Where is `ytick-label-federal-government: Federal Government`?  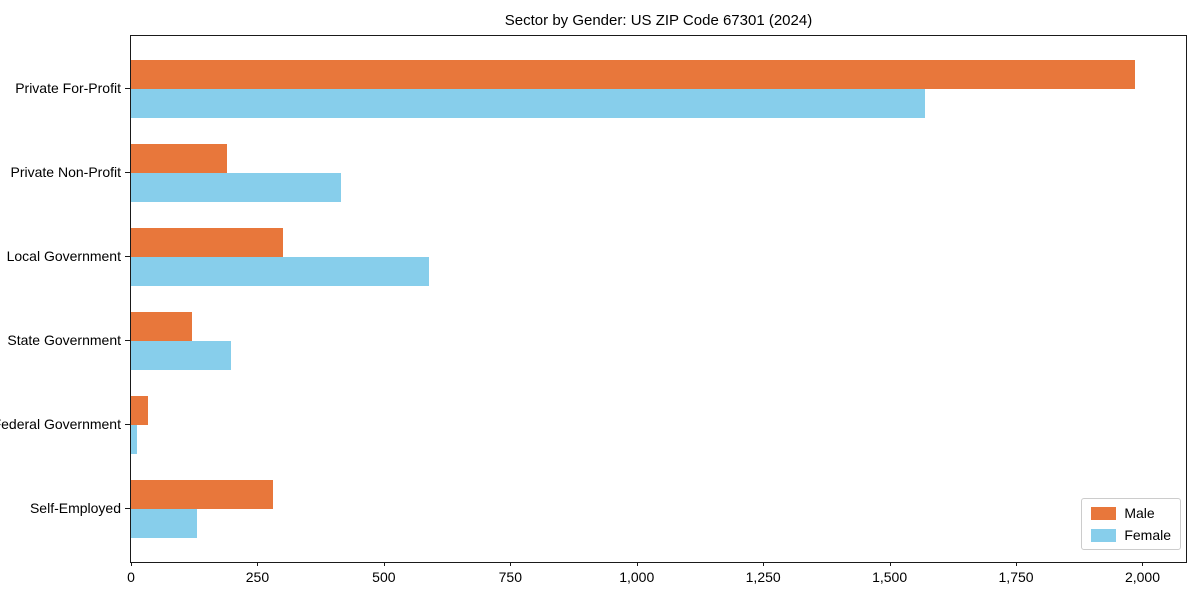 ytick-label-federal-government: Federal Government is located at coordinates (60, 424).